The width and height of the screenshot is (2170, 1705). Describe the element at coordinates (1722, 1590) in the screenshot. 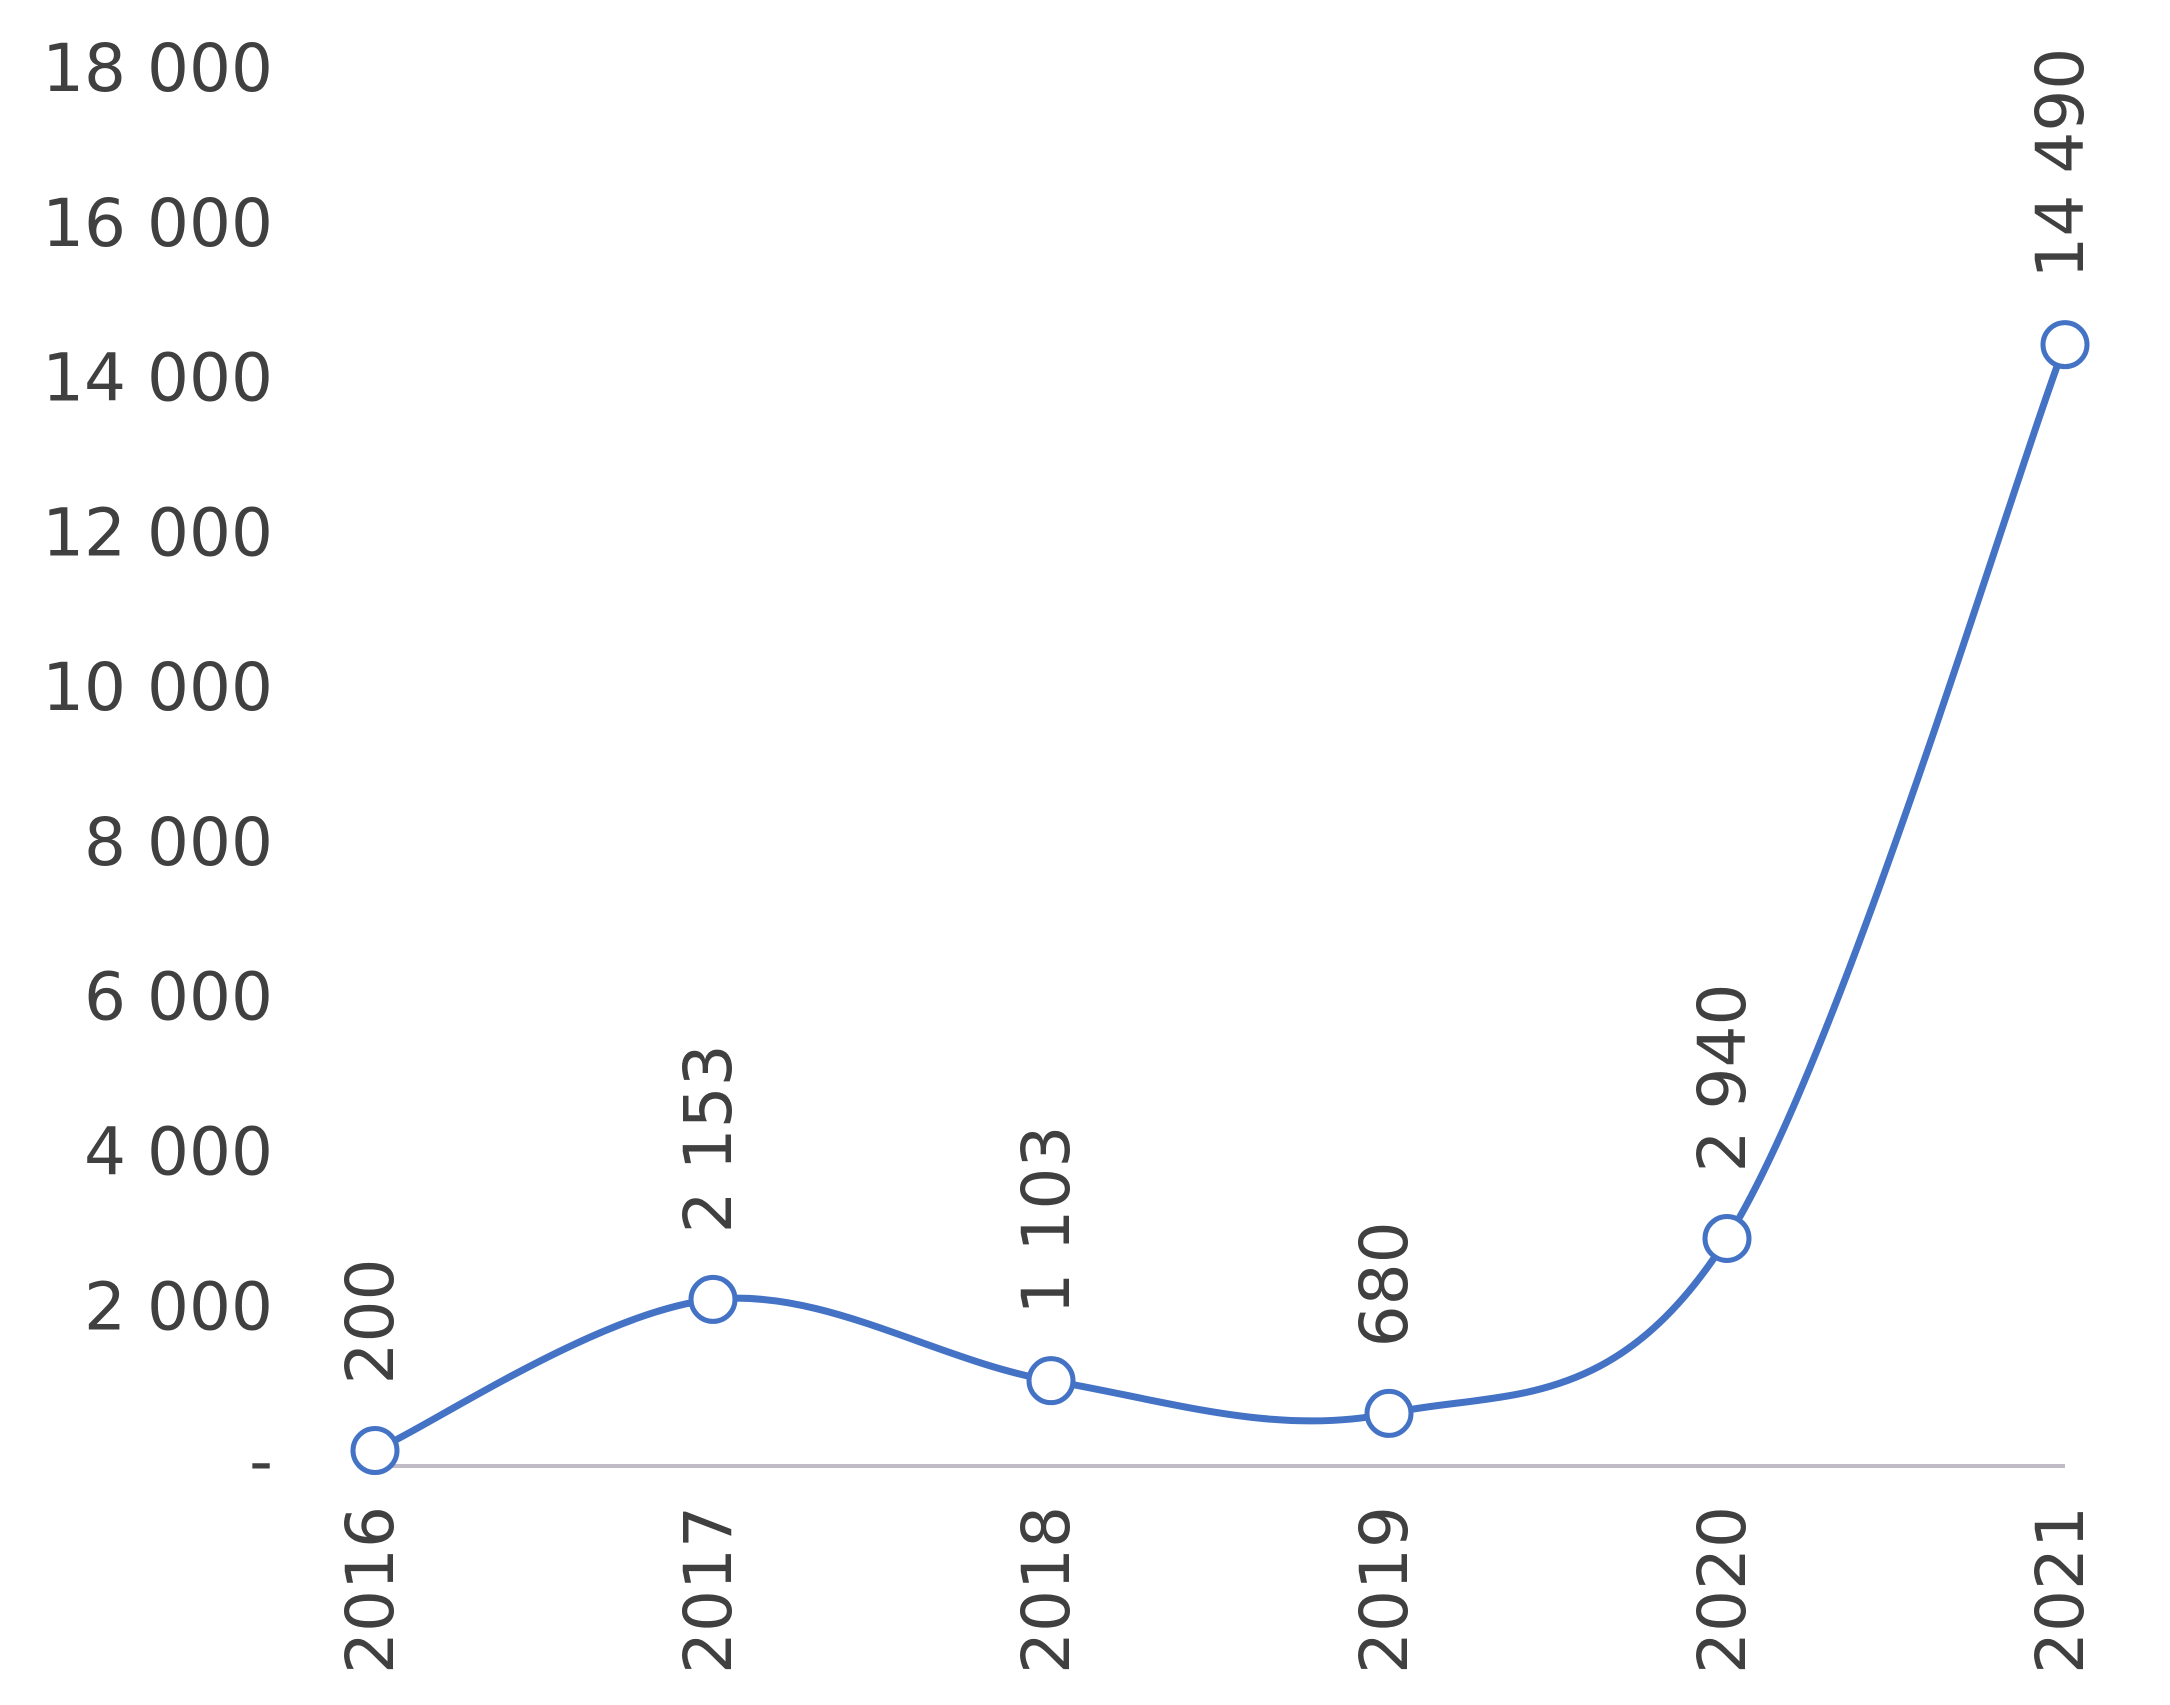

I see `x-tick-label: 2020` at that location.